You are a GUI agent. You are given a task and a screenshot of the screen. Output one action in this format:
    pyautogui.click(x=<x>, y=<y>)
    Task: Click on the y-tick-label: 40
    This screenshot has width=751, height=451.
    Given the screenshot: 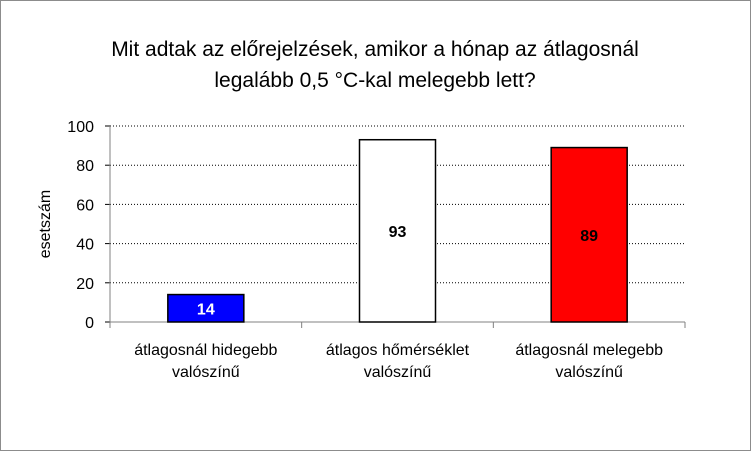 What is the action you would take?
    pyautogui.click(x=85, y=245)
    